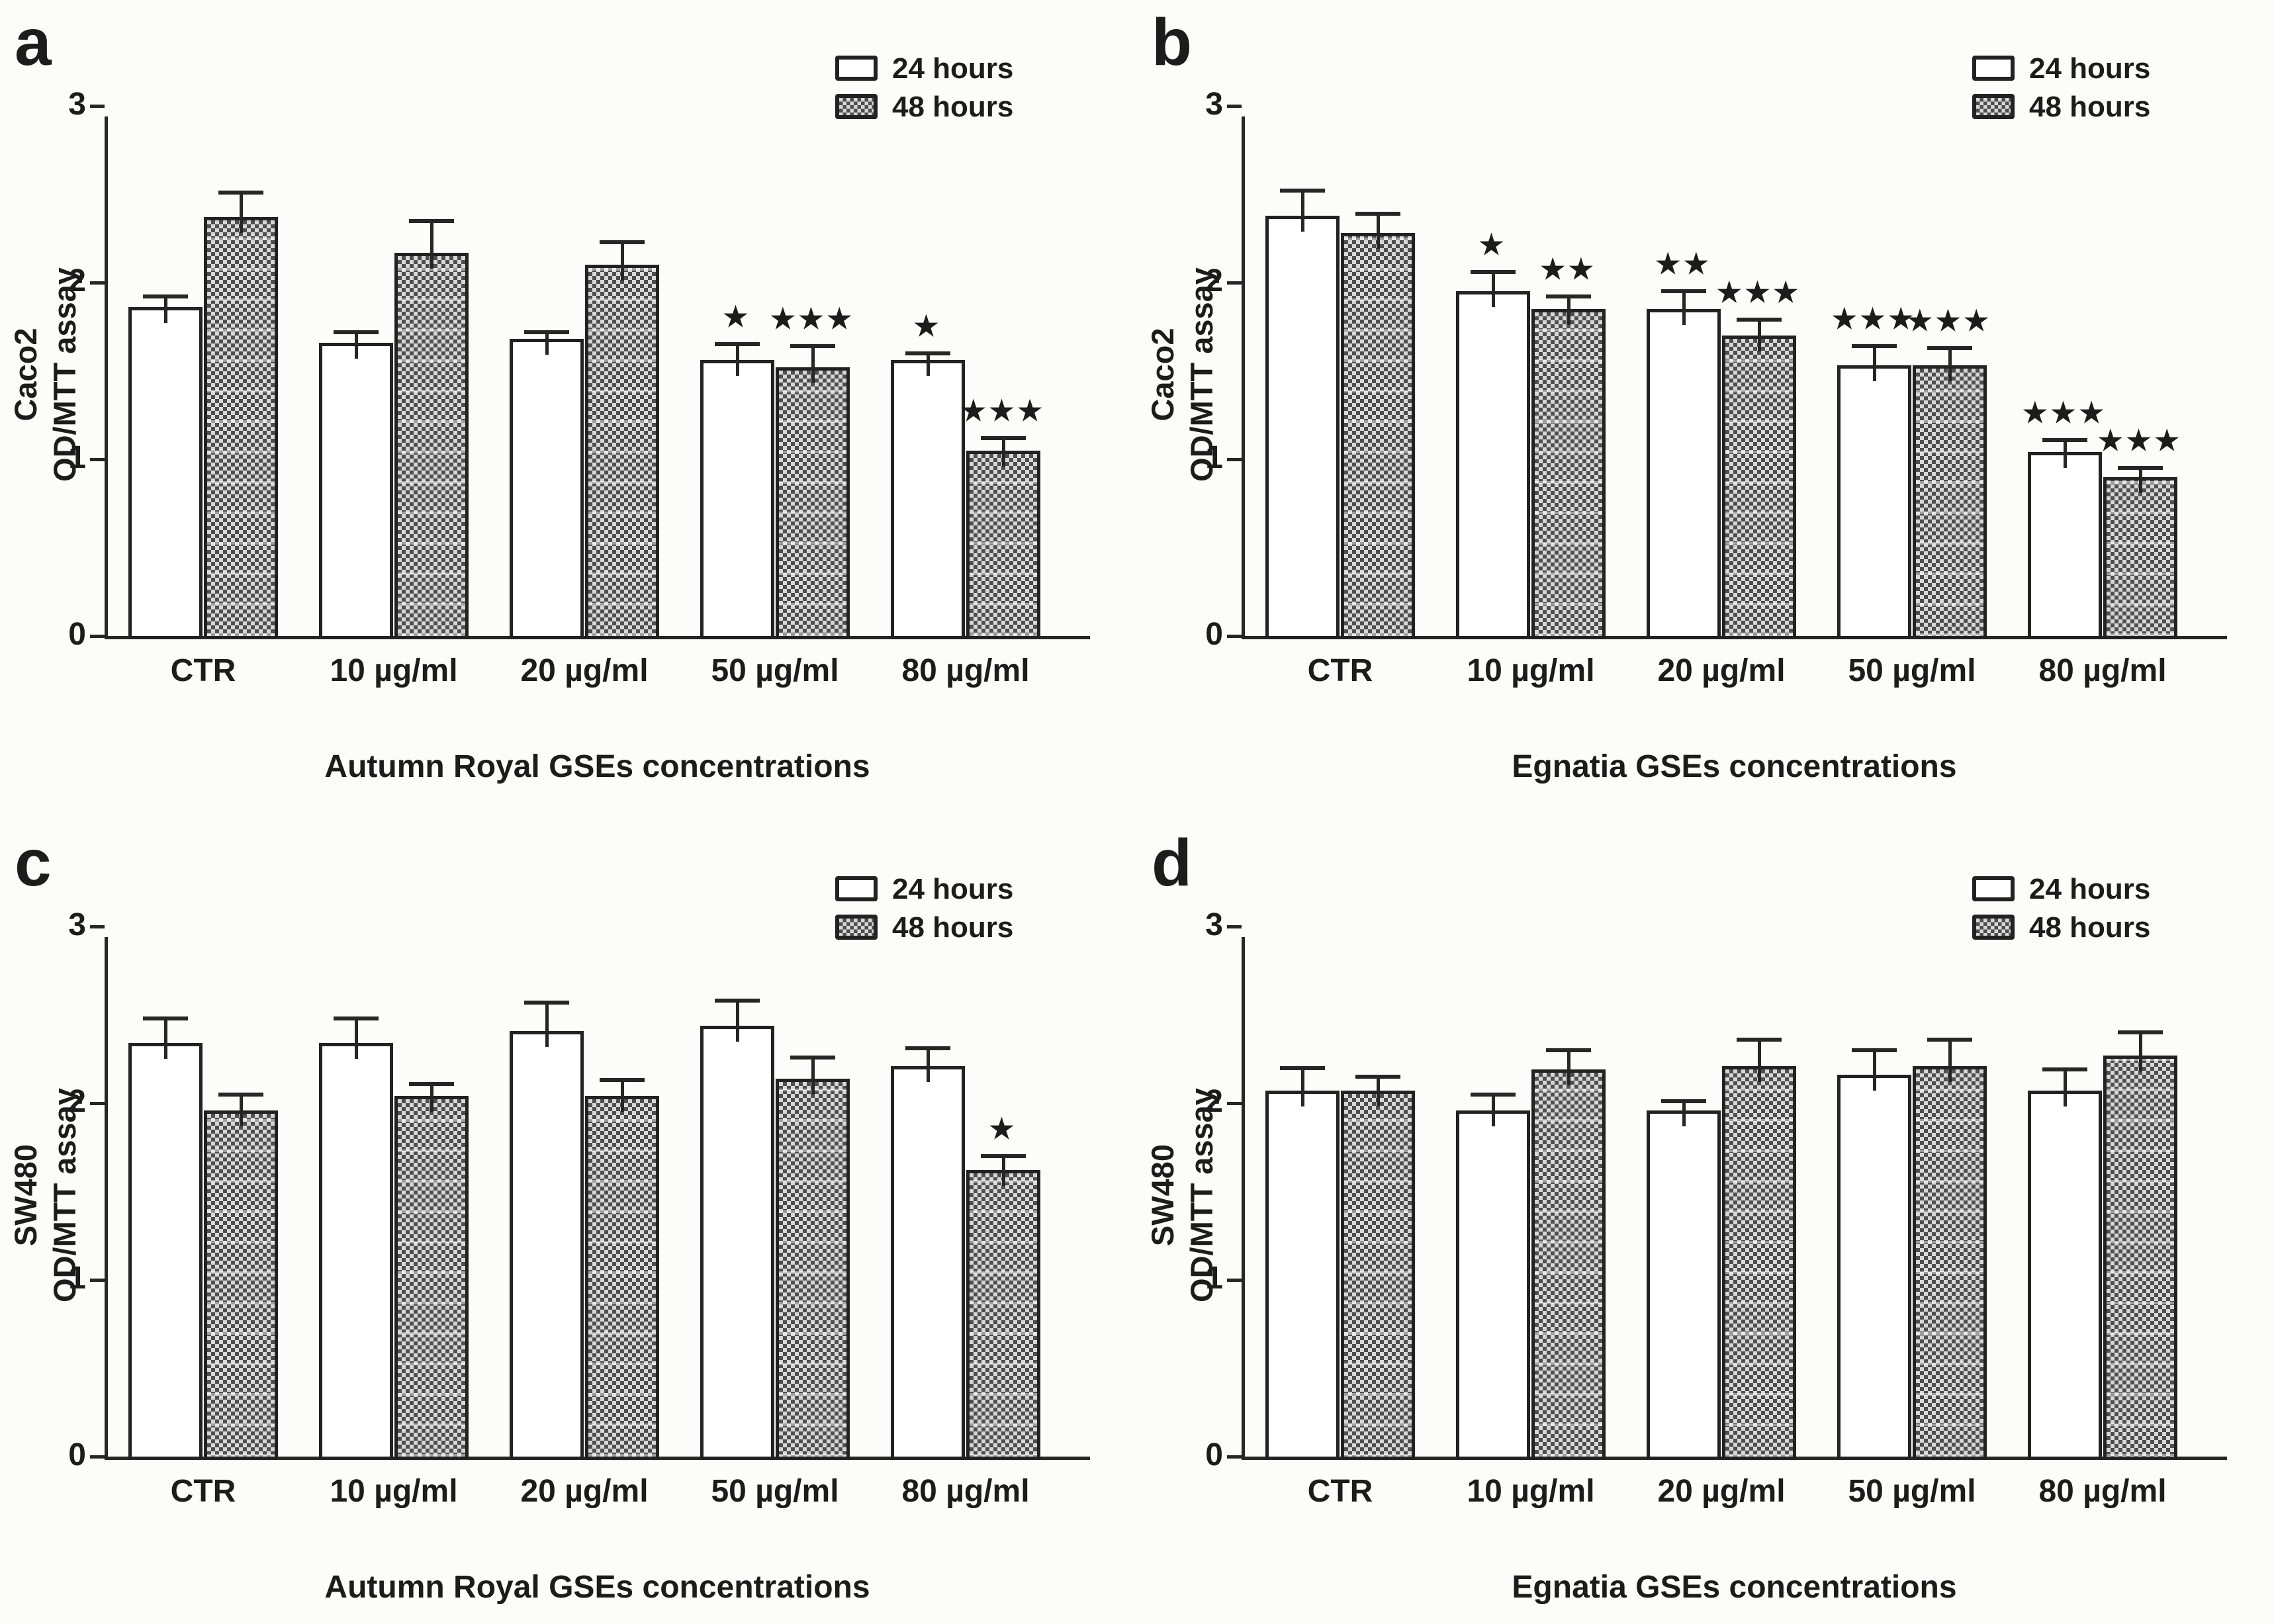 The image size is (2274, 1624). Describe the element at coordinates (856, 927) in the screenshot. I see `legend-swatch-48h-pattern-icon` at that location.